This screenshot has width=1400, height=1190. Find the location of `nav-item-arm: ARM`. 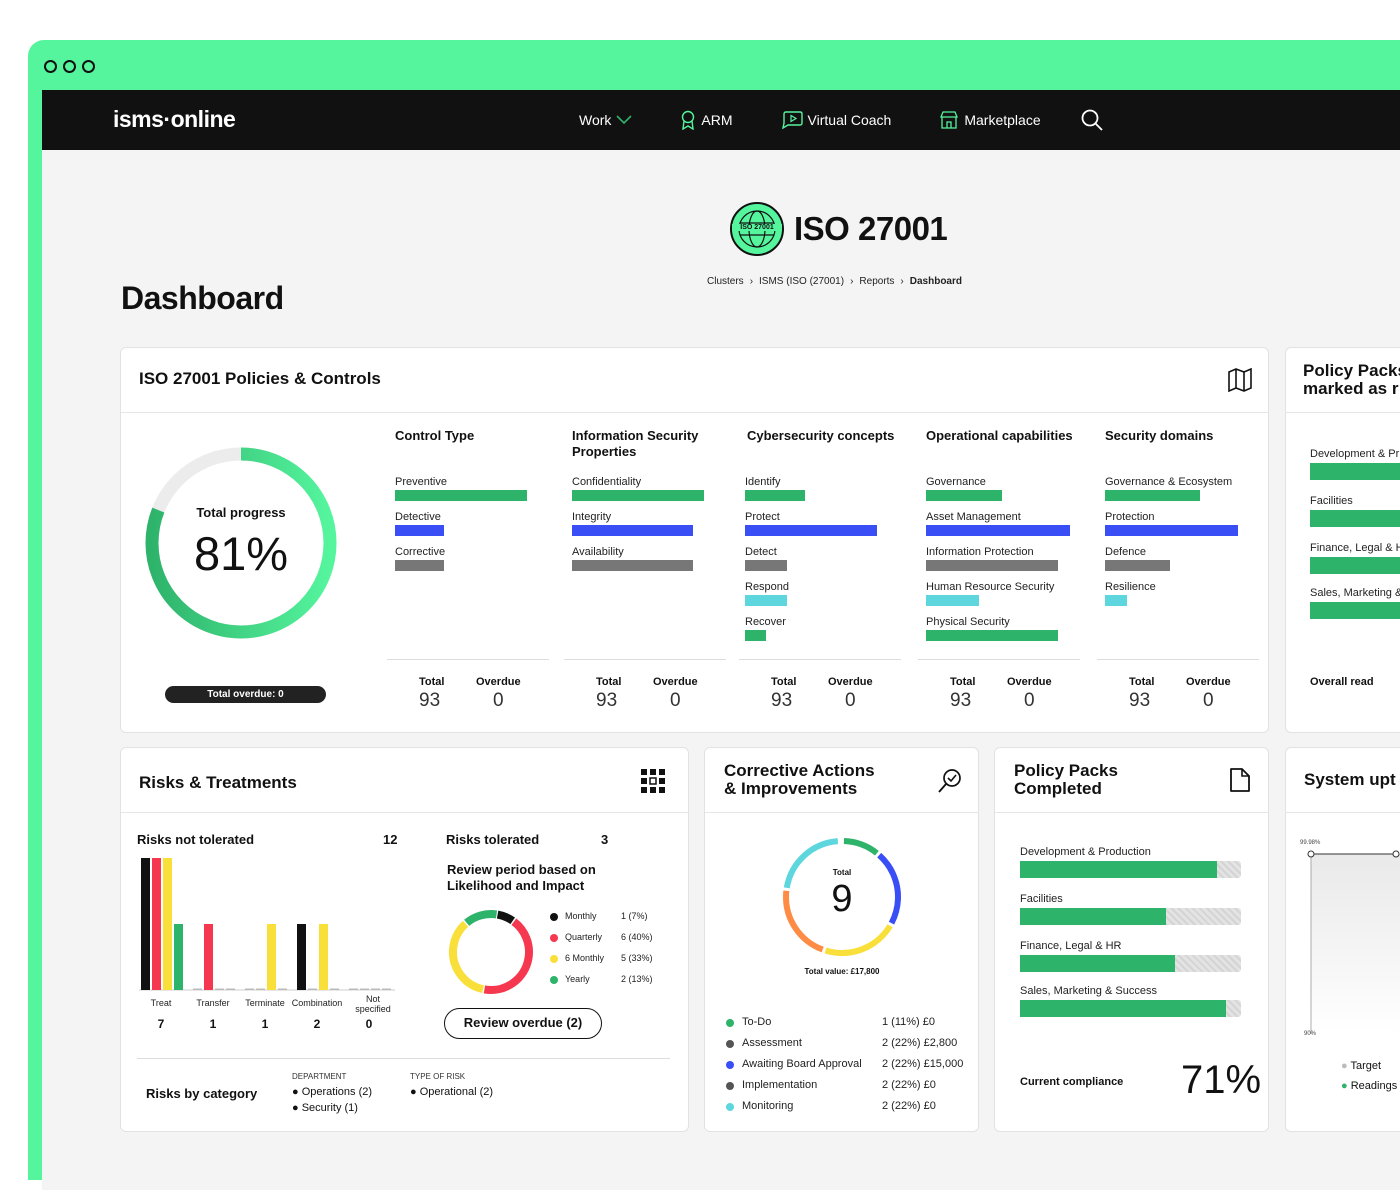

nav-item-arm: ARM is located at coordinates (706, 120).